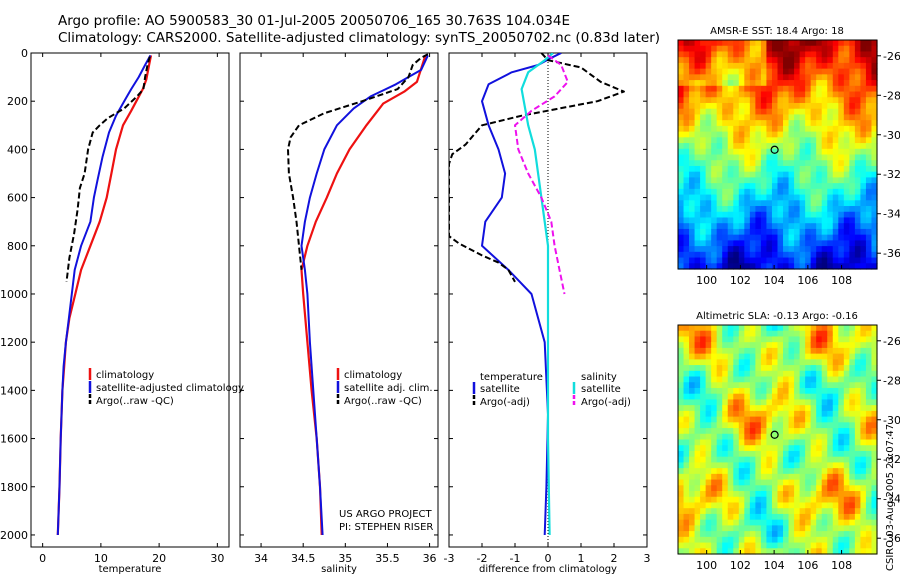 This screenshot has width=900, height=580. I want to click on argo-location-marker, so click(774, 434).